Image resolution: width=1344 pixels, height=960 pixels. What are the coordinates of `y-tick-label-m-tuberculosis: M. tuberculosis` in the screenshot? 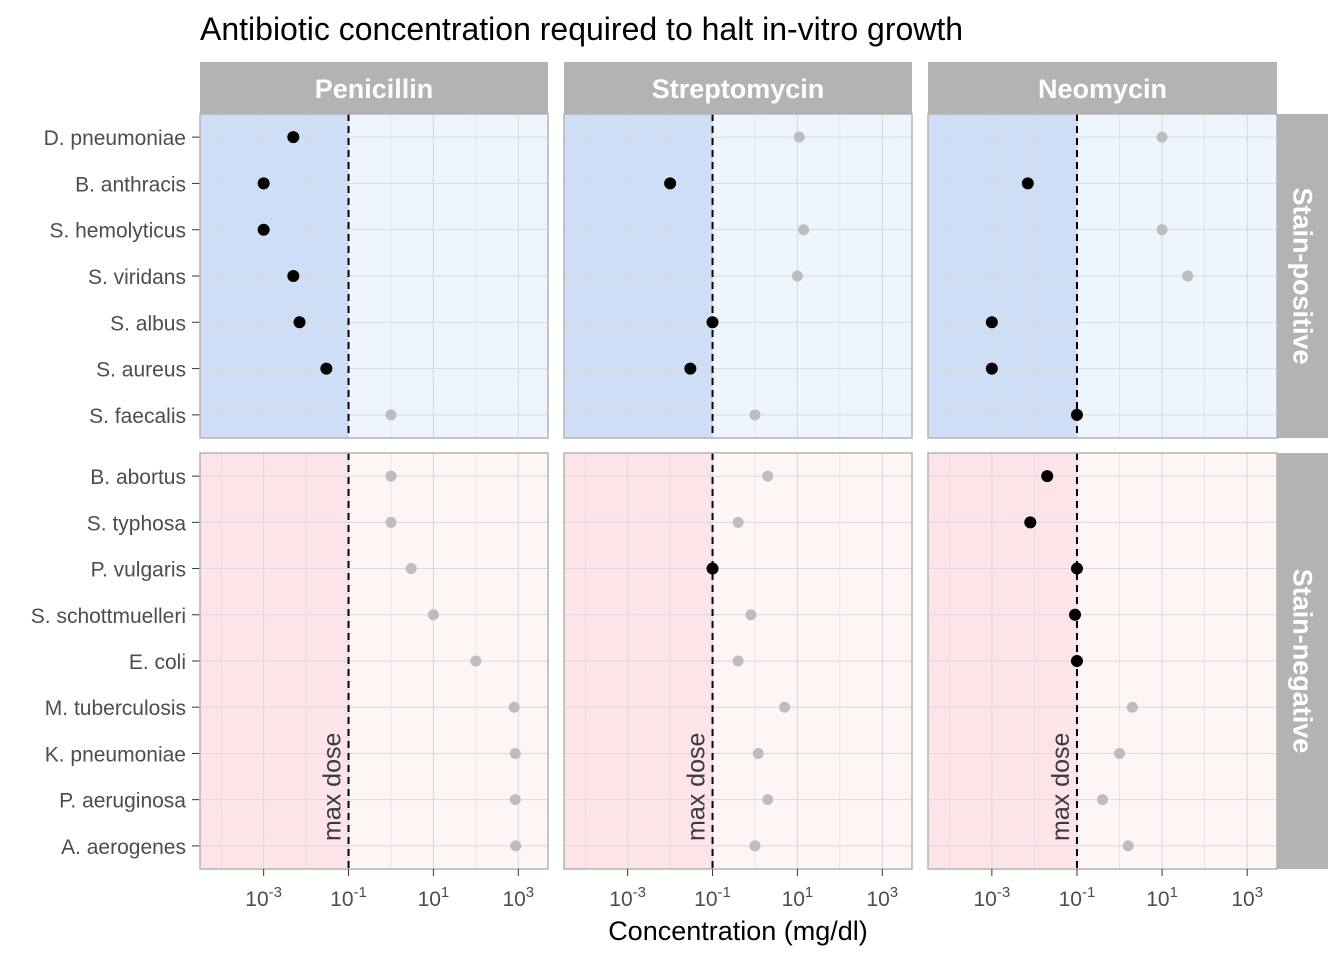 It's located at (115, 708).